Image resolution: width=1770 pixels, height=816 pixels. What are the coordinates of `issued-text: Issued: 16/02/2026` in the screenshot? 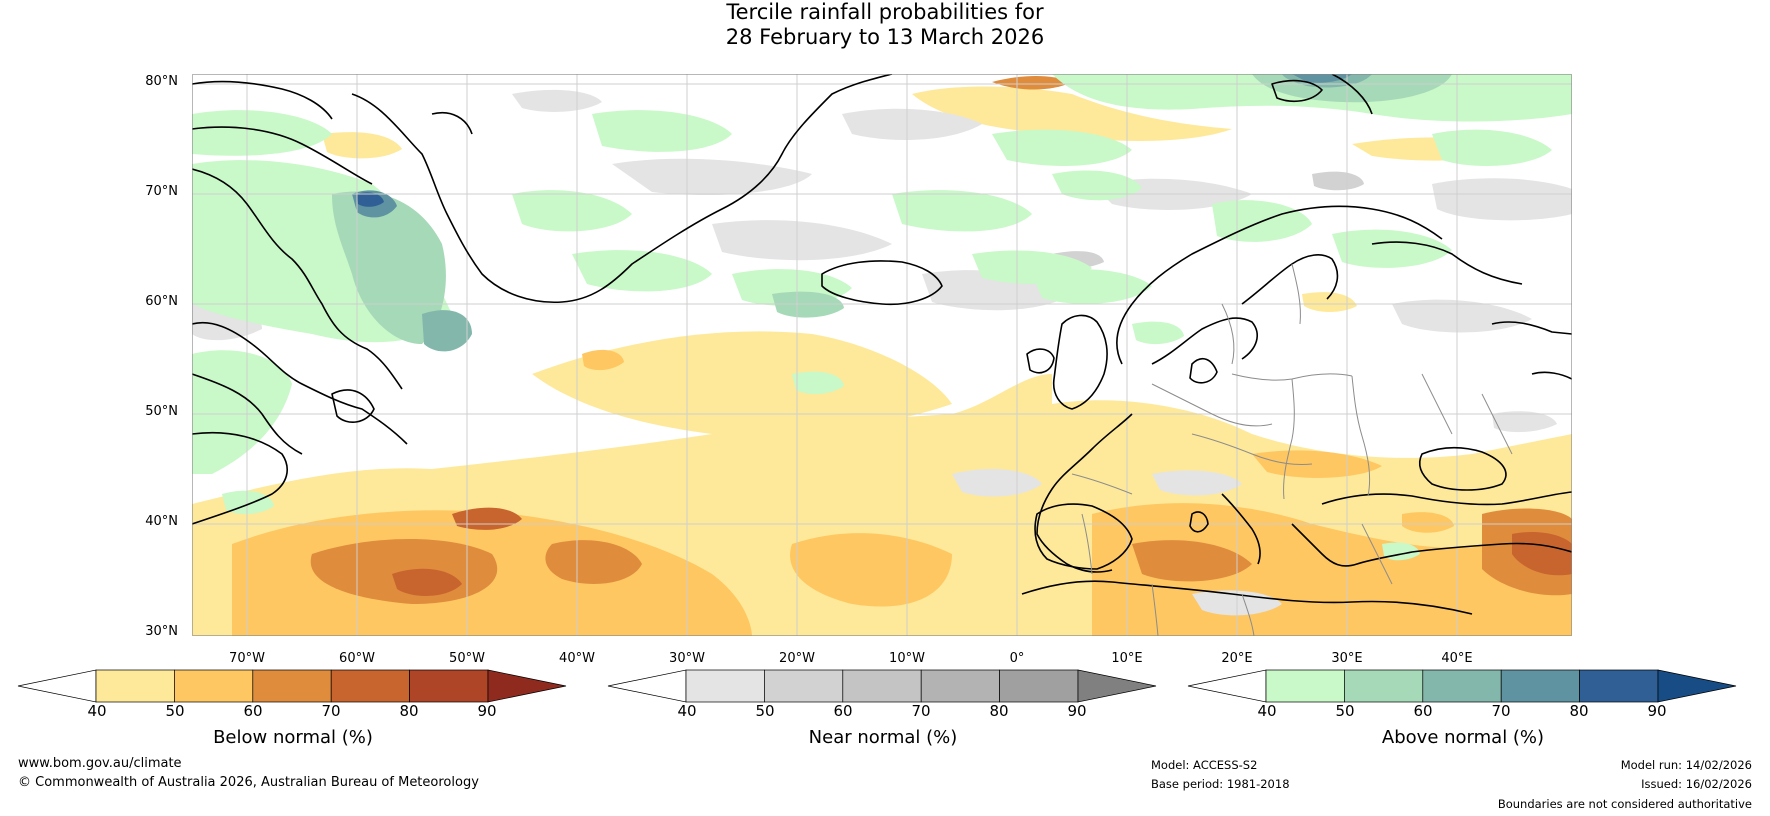 It's located at (1696, 784).